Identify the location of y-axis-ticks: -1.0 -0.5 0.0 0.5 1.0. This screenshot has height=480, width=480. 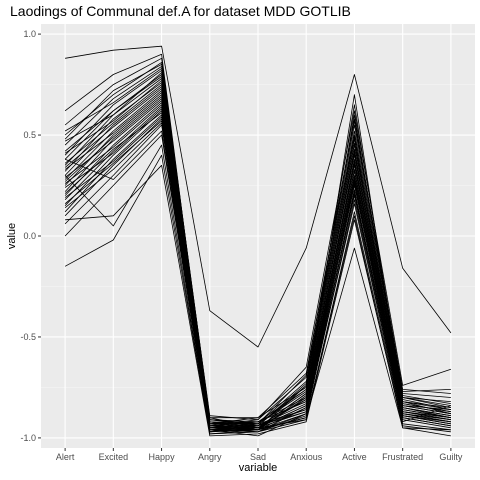
(30, 236).